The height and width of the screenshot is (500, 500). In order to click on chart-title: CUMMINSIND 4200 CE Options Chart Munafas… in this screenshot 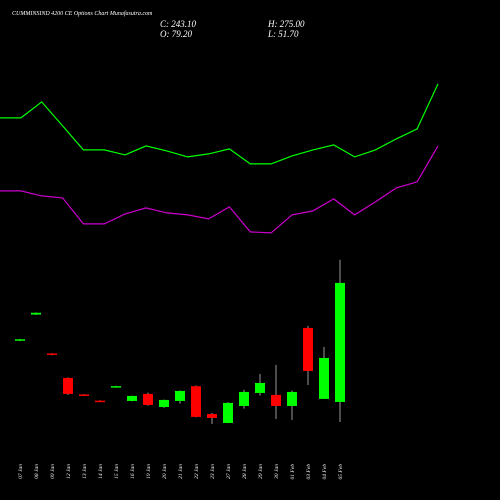, I will do `click(82, 13)`.